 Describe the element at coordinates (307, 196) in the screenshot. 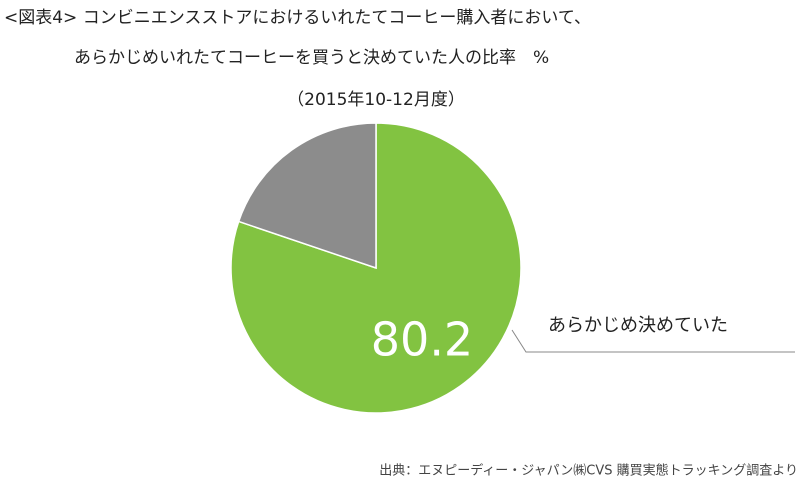

I see `pie-slice` at that location.